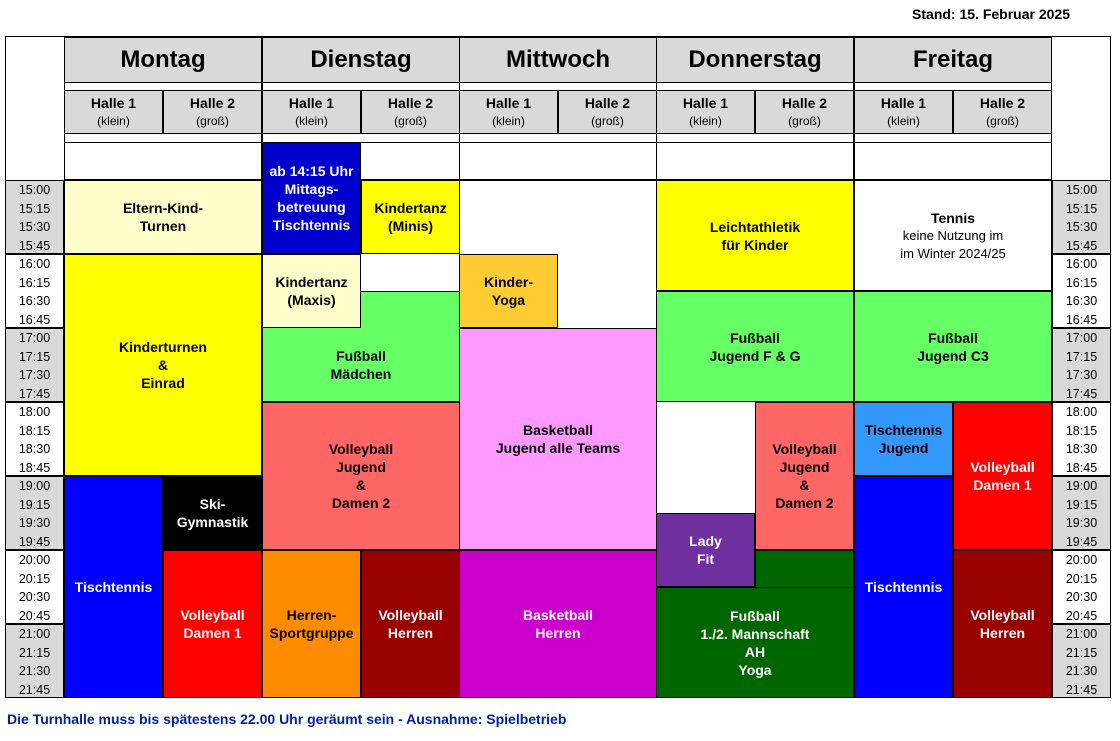 Image resolution: width=1120 pixels, height=741 pixels. I want to click on activity-label: Kinderturnen & Einrad, so click(163, 365).